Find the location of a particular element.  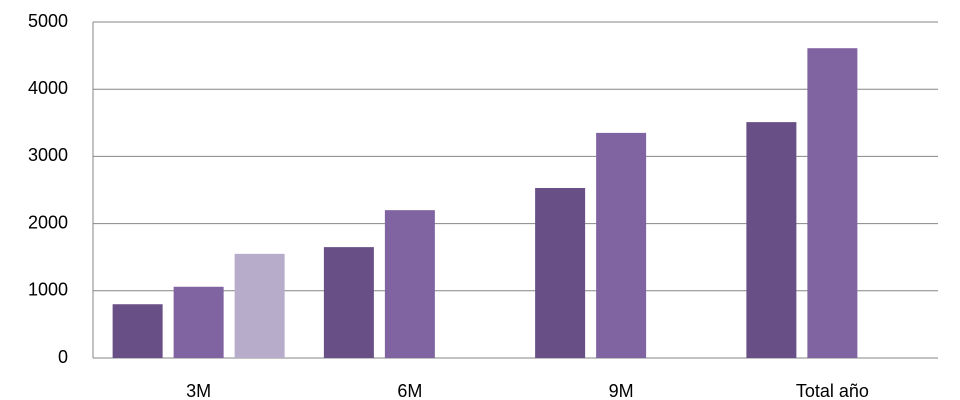

y-tick-label: 0 is located at coordinates (63, 357).